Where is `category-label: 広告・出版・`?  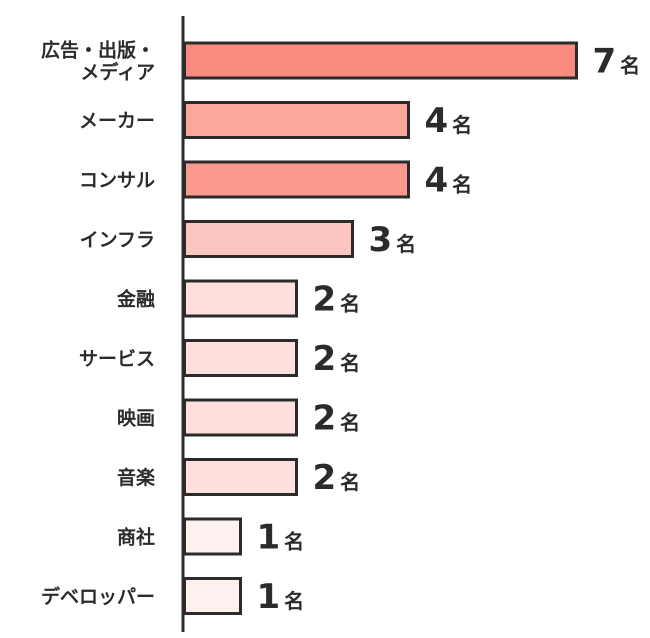
category-label: 広告・出版・ is located at coordinates (98, 50).